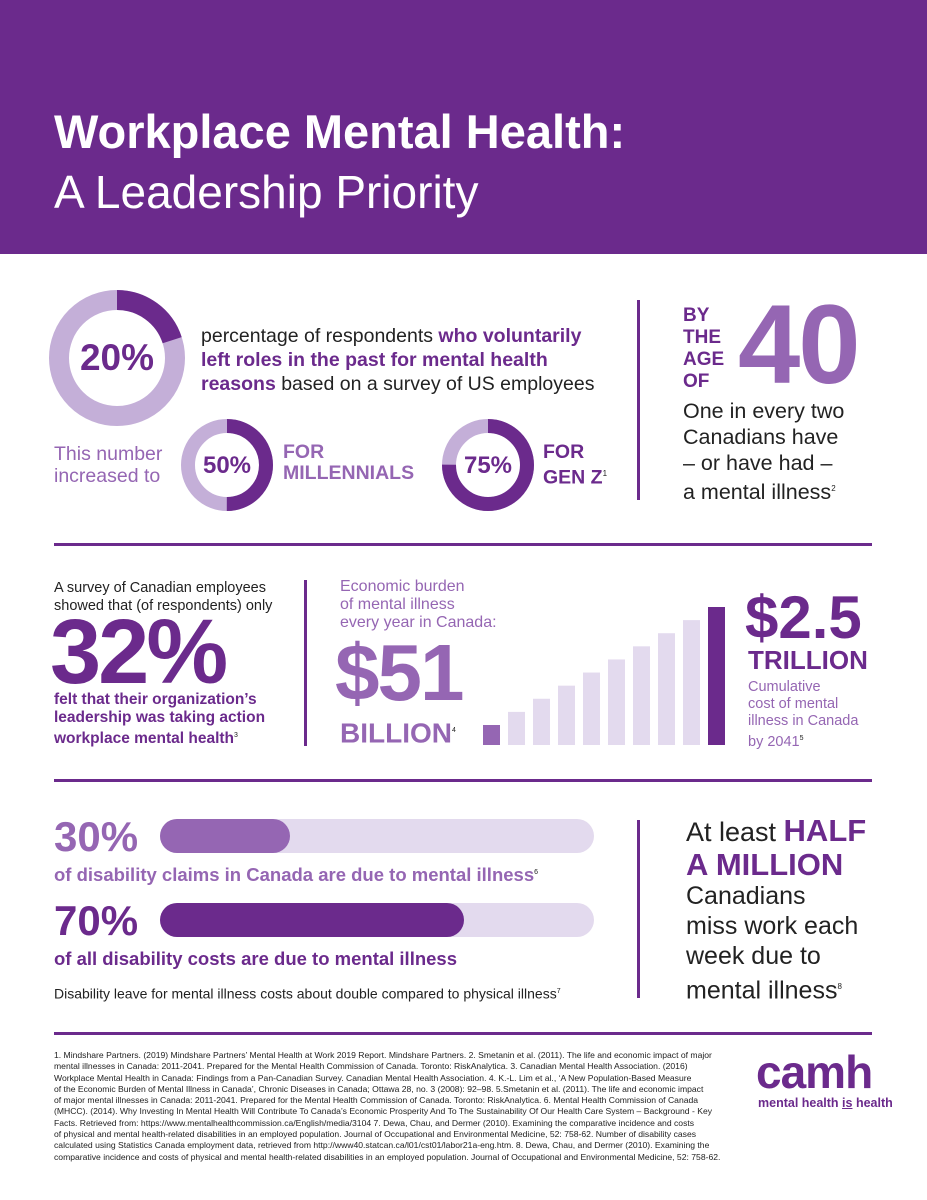  I want to click on age-of: OF, so click(696, 381).